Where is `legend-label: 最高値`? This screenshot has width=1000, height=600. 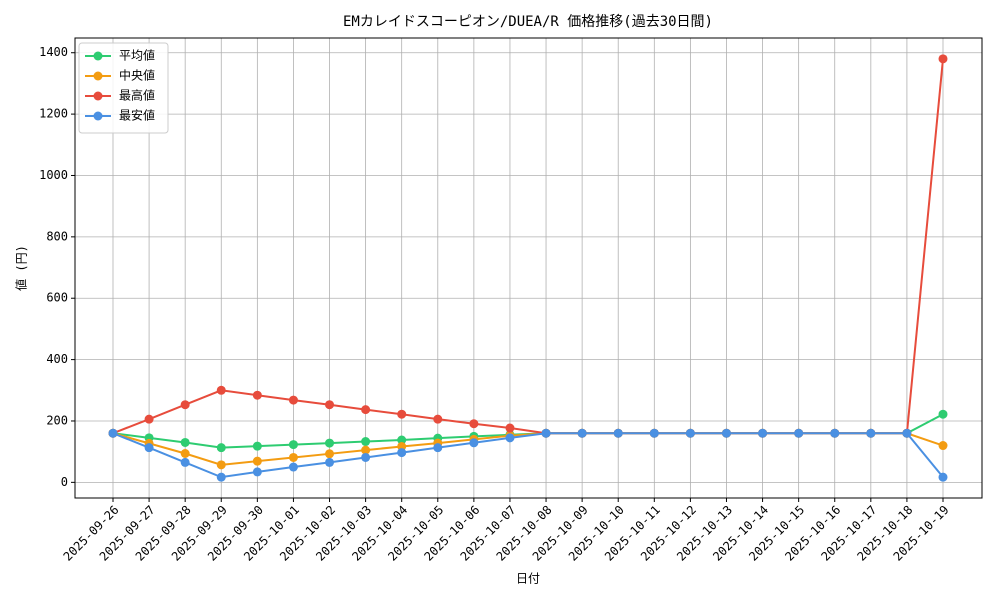 legend-label: 最高値 is located at coordinates (137, 95).